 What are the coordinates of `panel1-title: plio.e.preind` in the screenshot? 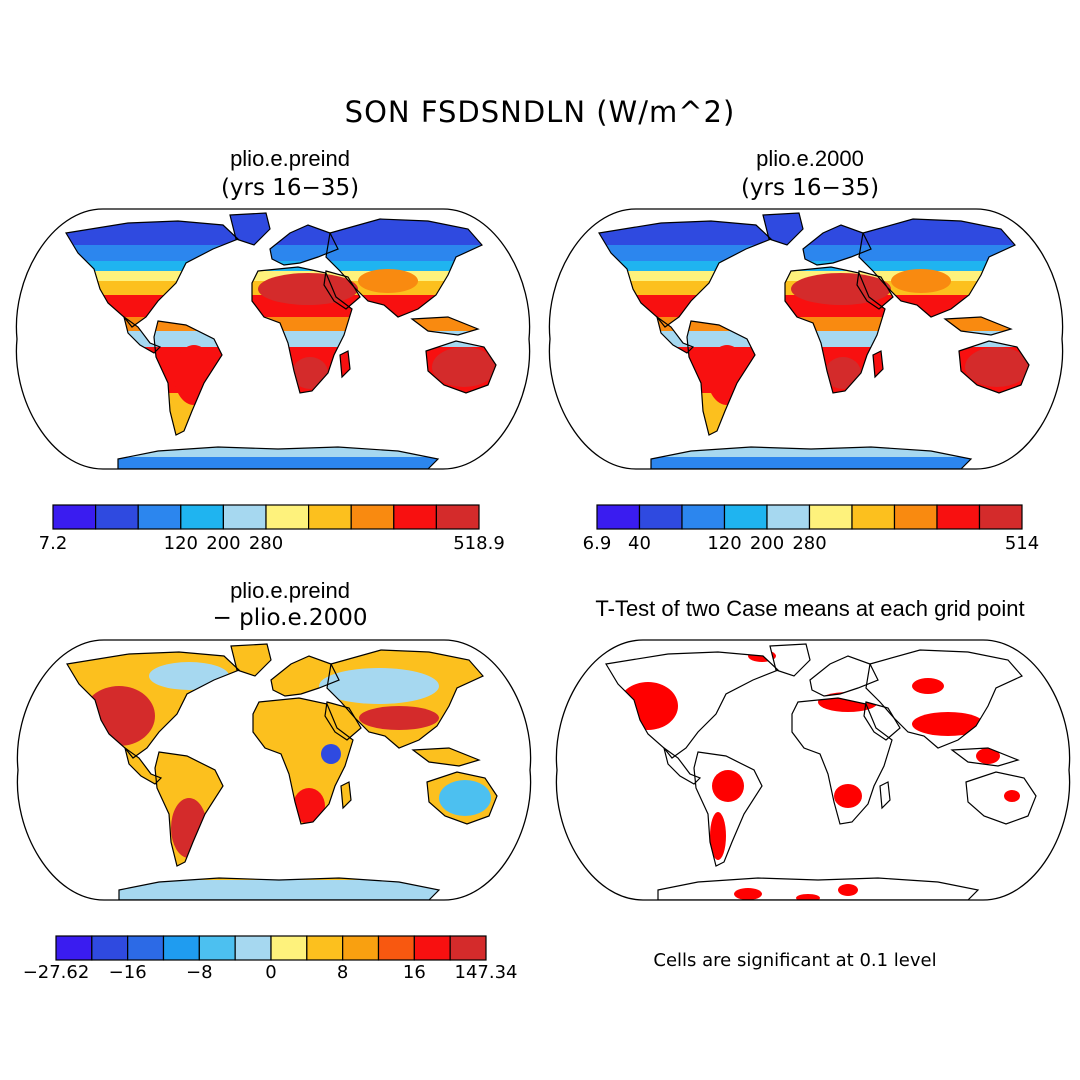 It's located at (290, 158).